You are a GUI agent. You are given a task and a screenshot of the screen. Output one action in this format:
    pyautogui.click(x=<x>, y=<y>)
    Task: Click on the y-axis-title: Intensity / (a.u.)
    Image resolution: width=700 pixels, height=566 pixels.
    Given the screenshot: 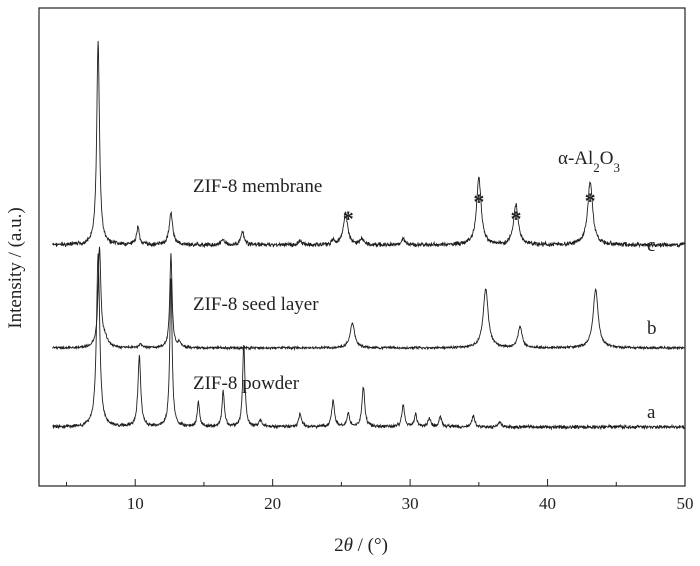 What is the action you would take?
    pyautogui.click(x=15, y=267)
    